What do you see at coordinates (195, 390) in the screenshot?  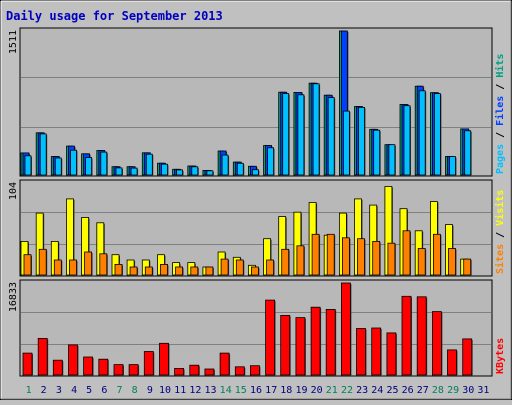 I see `day-label-12: 12` at bounding box center [195, 390].